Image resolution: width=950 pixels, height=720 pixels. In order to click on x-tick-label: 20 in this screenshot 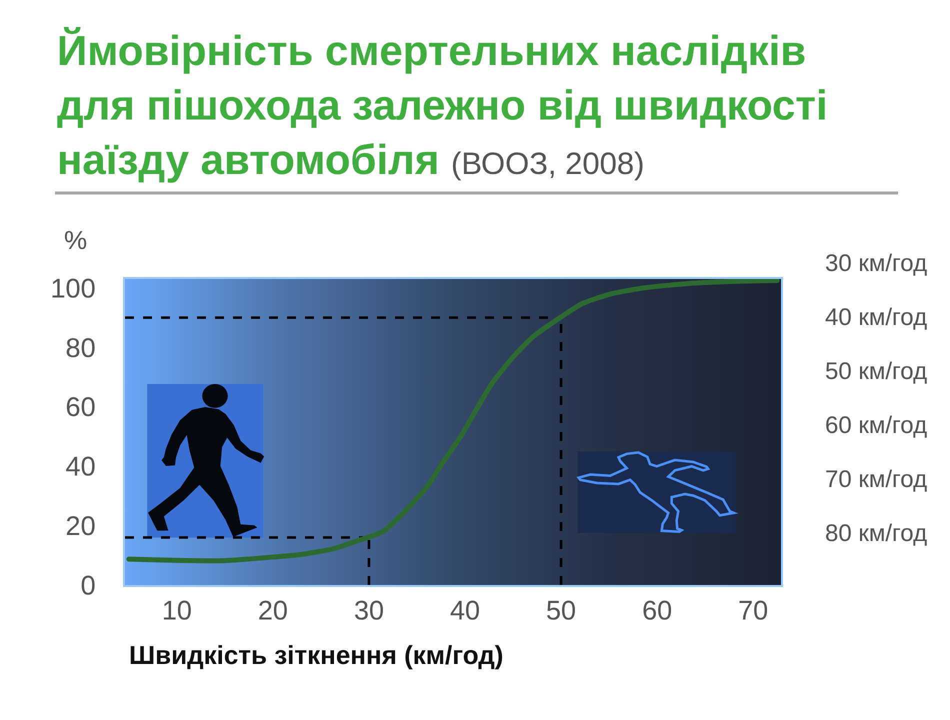, I will do `click(273, 610)`.